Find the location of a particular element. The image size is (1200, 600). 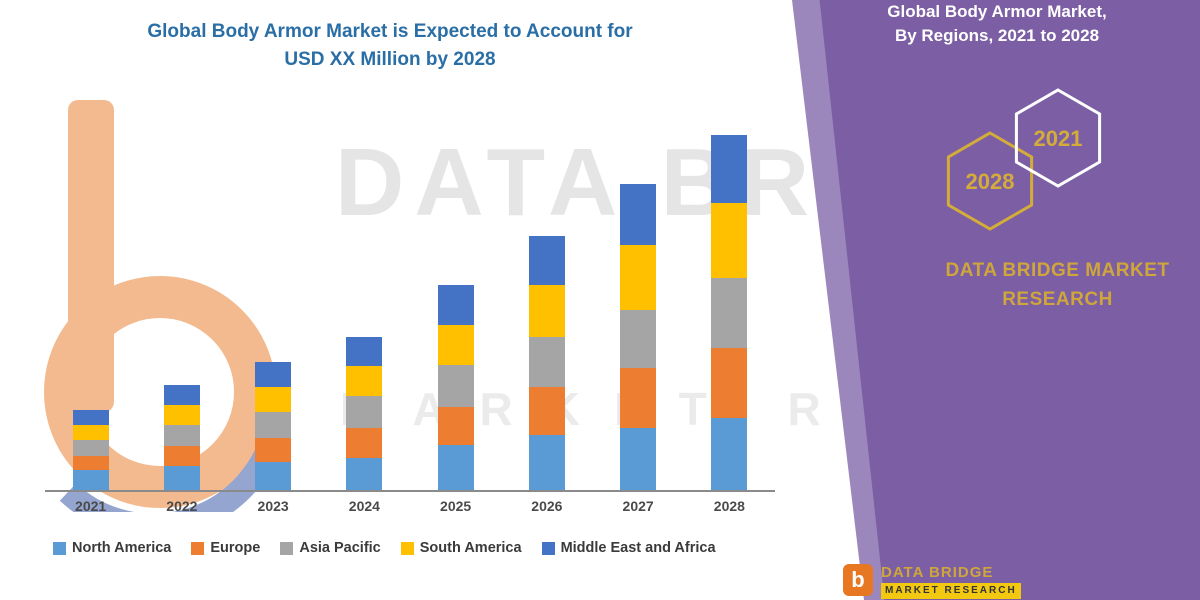

segment-2025-middle-east-and-africa is located at coordinates (455, 305).